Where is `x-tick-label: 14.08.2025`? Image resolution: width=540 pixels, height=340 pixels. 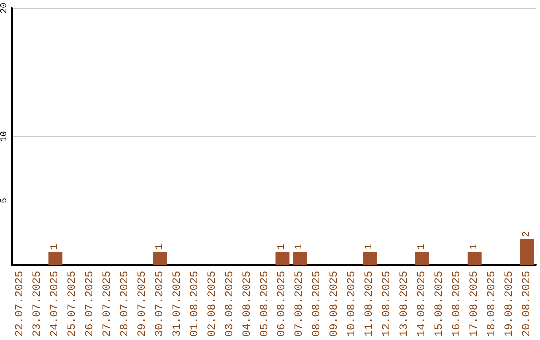
x-tick-label: 14.08.2025 is located at coordinates (422, 304).